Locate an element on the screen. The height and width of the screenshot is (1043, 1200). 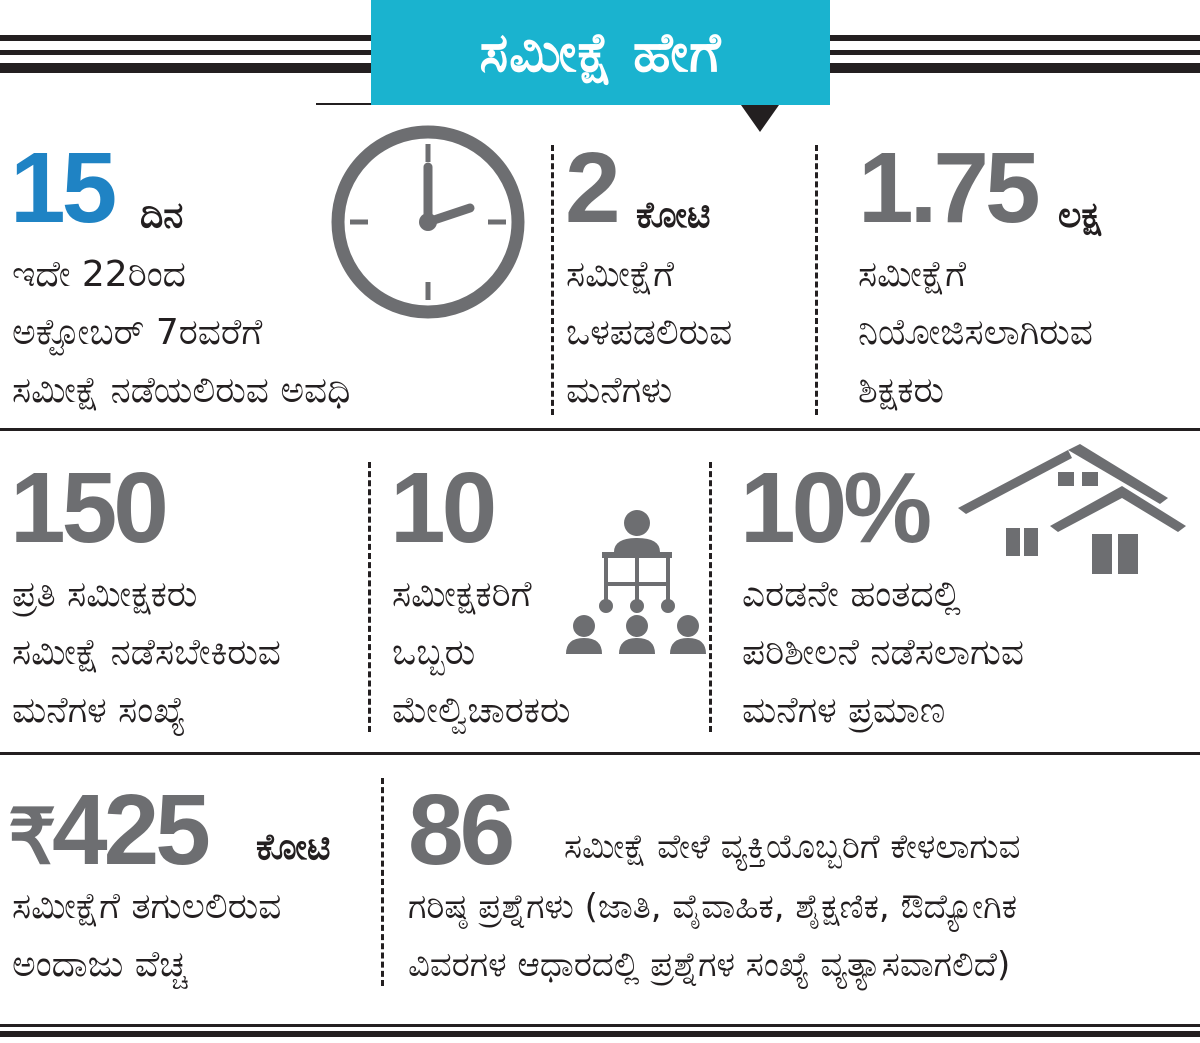
desc-line: ಪ್ರತಿ ಸಮೀಕ್ಷಕರು is located at coordinates (105, 594).